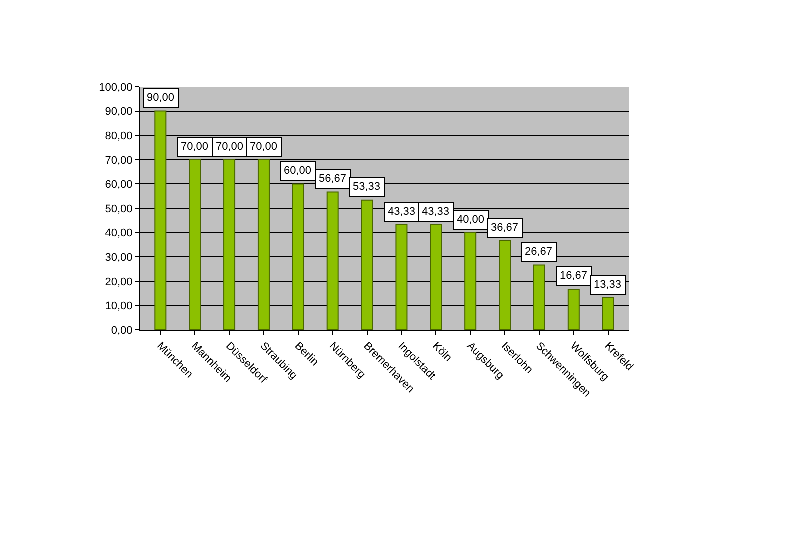  What do you see at coordinates (119, 112) in the screenshot?
I see `y-tick-label: 90,00` at bounding box center [119, 112].